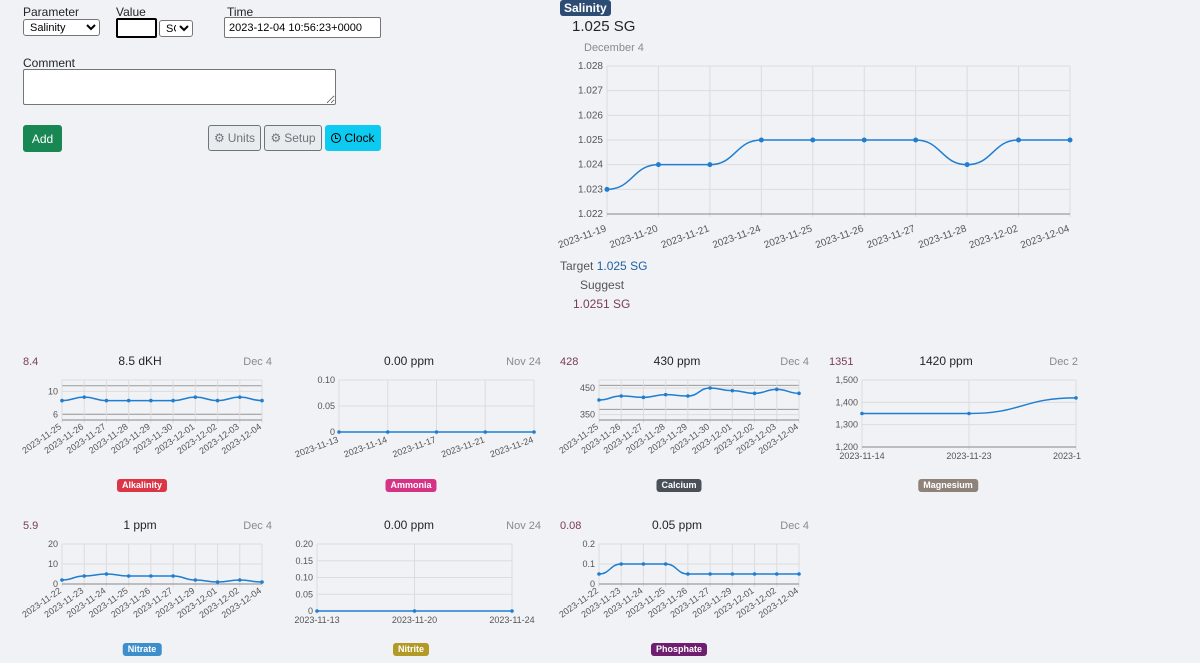 This screenshot has width=1200, height=663. Describe the element at coordinates (679, 485) in the screenshot. I see `calcium-badge: Calcium` at that location.